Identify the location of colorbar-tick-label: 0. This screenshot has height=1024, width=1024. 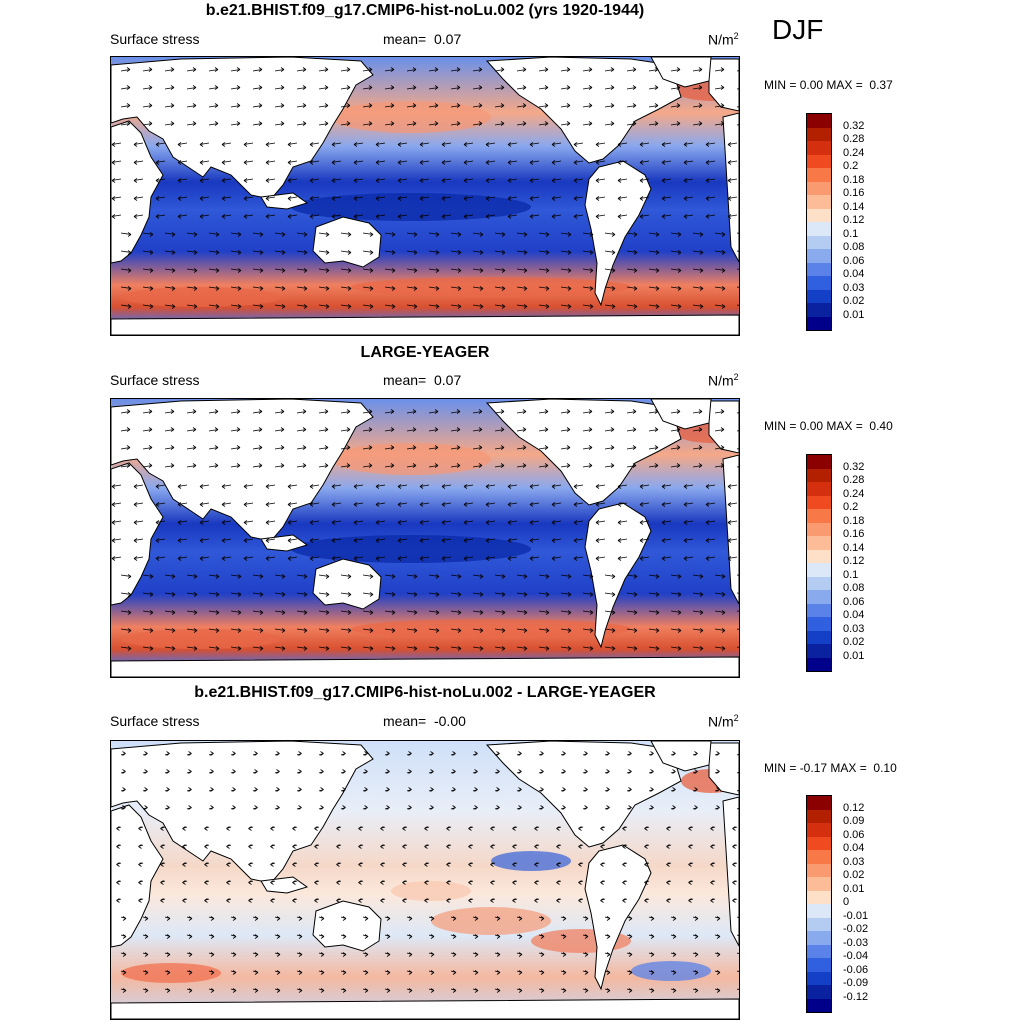
(846, 902).